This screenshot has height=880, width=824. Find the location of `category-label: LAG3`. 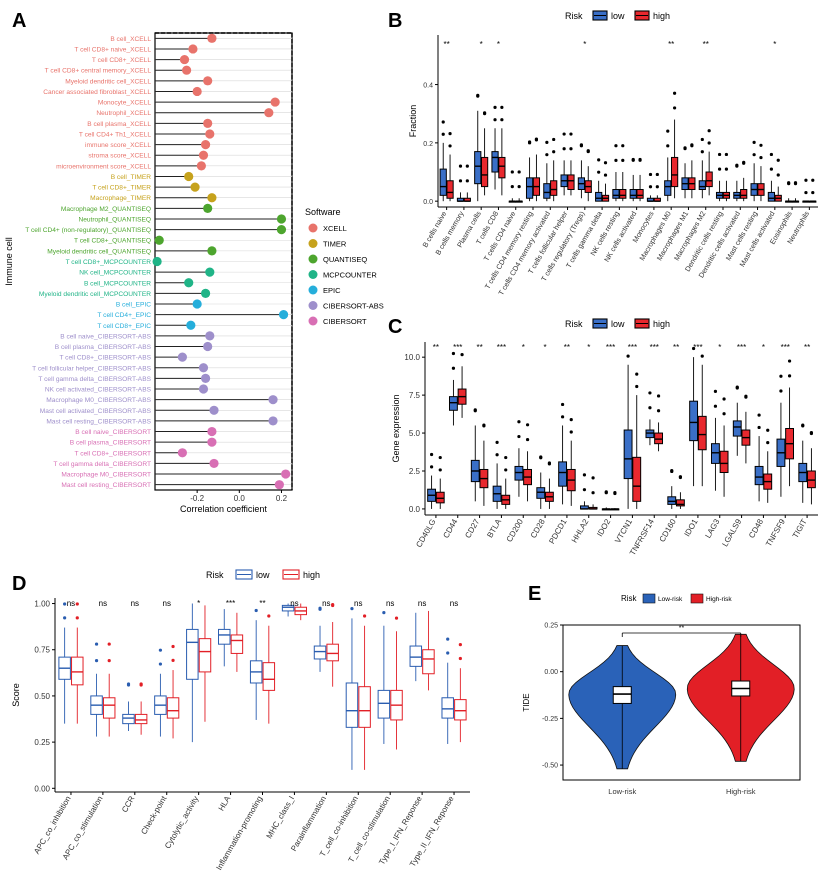

category-label: LAG3 is located at coordinates (712, 528).